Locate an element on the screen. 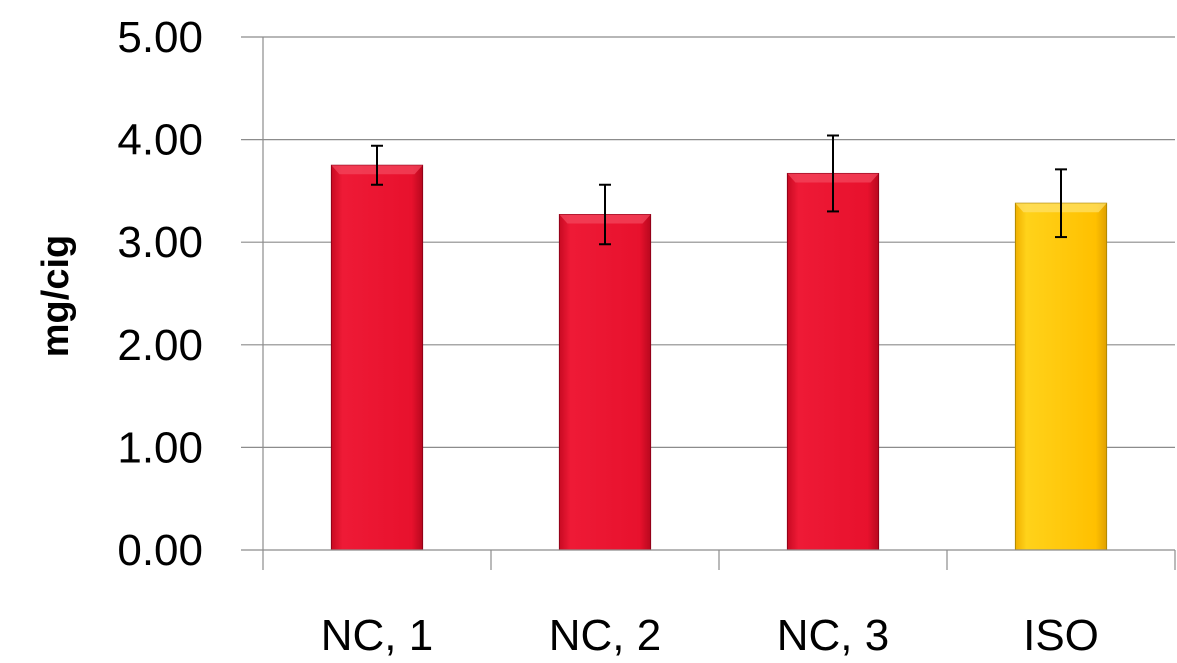  y-tick-label: 2.00 is located at coordinates (160, 345).